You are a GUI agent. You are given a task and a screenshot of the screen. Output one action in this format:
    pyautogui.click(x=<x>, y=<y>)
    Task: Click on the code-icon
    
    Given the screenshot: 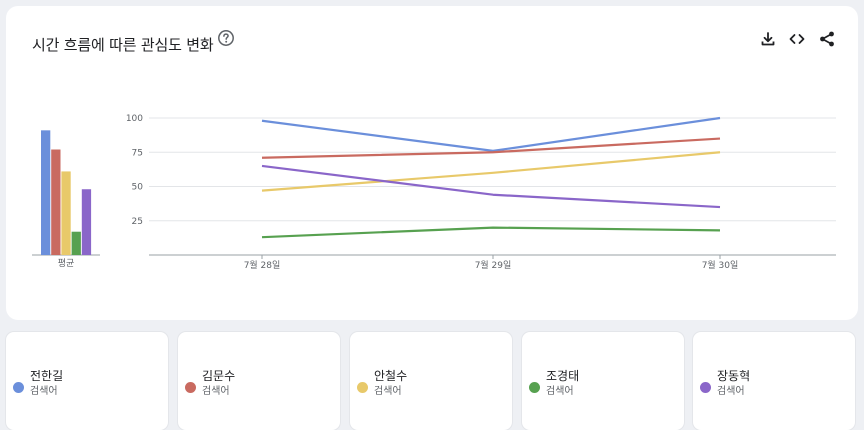 What is the action you would take?
    pyautogui.click(x=797, y=39)
    